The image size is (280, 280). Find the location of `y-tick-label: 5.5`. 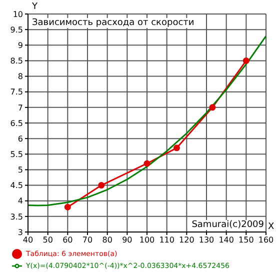

y-tick-label: 5.5 is located at coordinates (16, 154).